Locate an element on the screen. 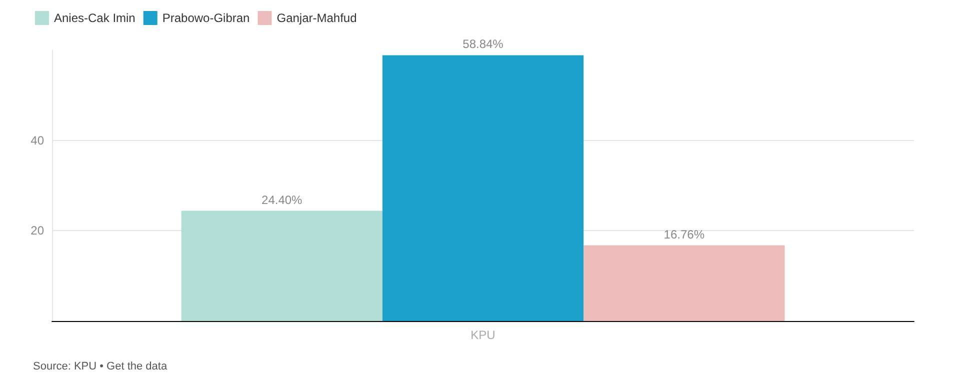 Image resolution: width=971 pixels, height=378 pixels. legend-label: Anies-Cak Imin is located at coordinates (95, 18).